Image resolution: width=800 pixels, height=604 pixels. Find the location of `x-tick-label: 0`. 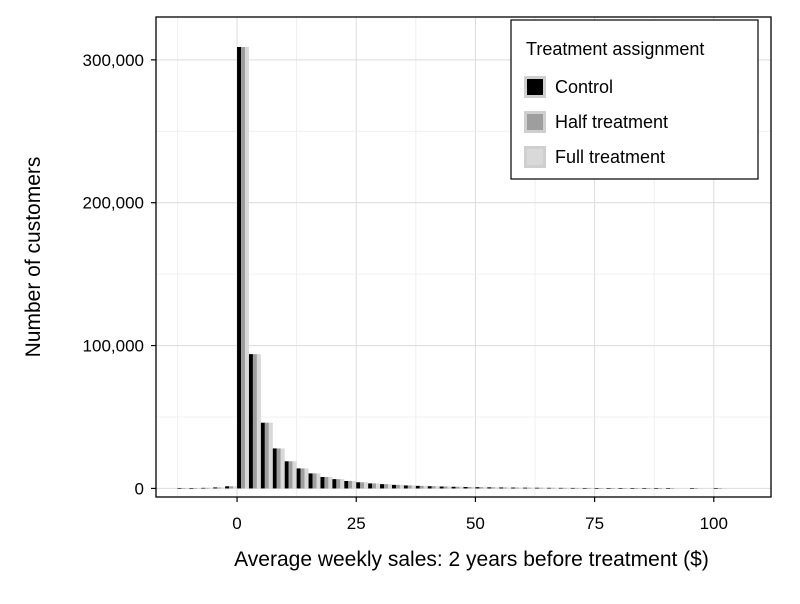

x-tick-label: 0 is located at coordinates (236, 523).